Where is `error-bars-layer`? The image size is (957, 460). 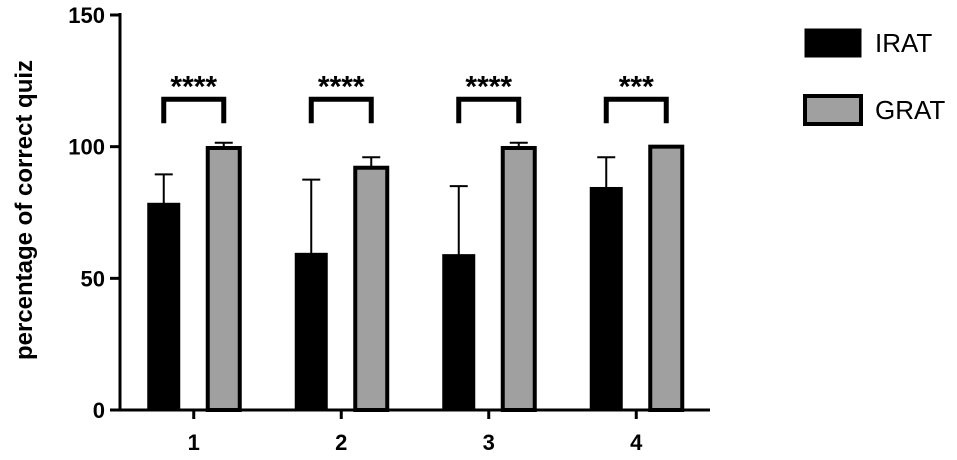
error-bars-layer is located at coordinates (385, 198).